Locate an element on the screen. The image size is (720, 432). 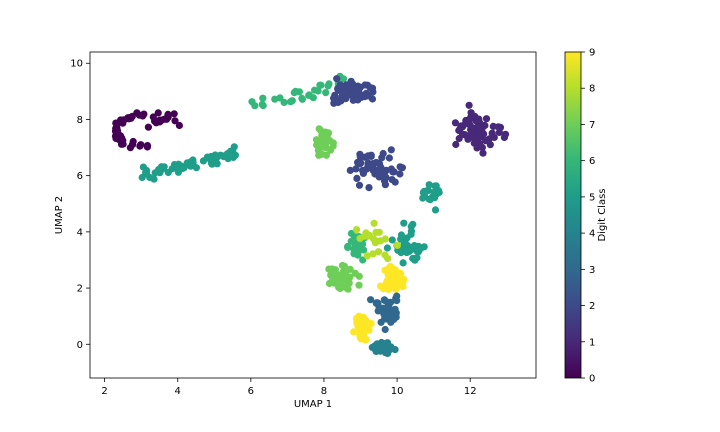
colorbar-label: Digit Class is located at coordinates (602, 214).